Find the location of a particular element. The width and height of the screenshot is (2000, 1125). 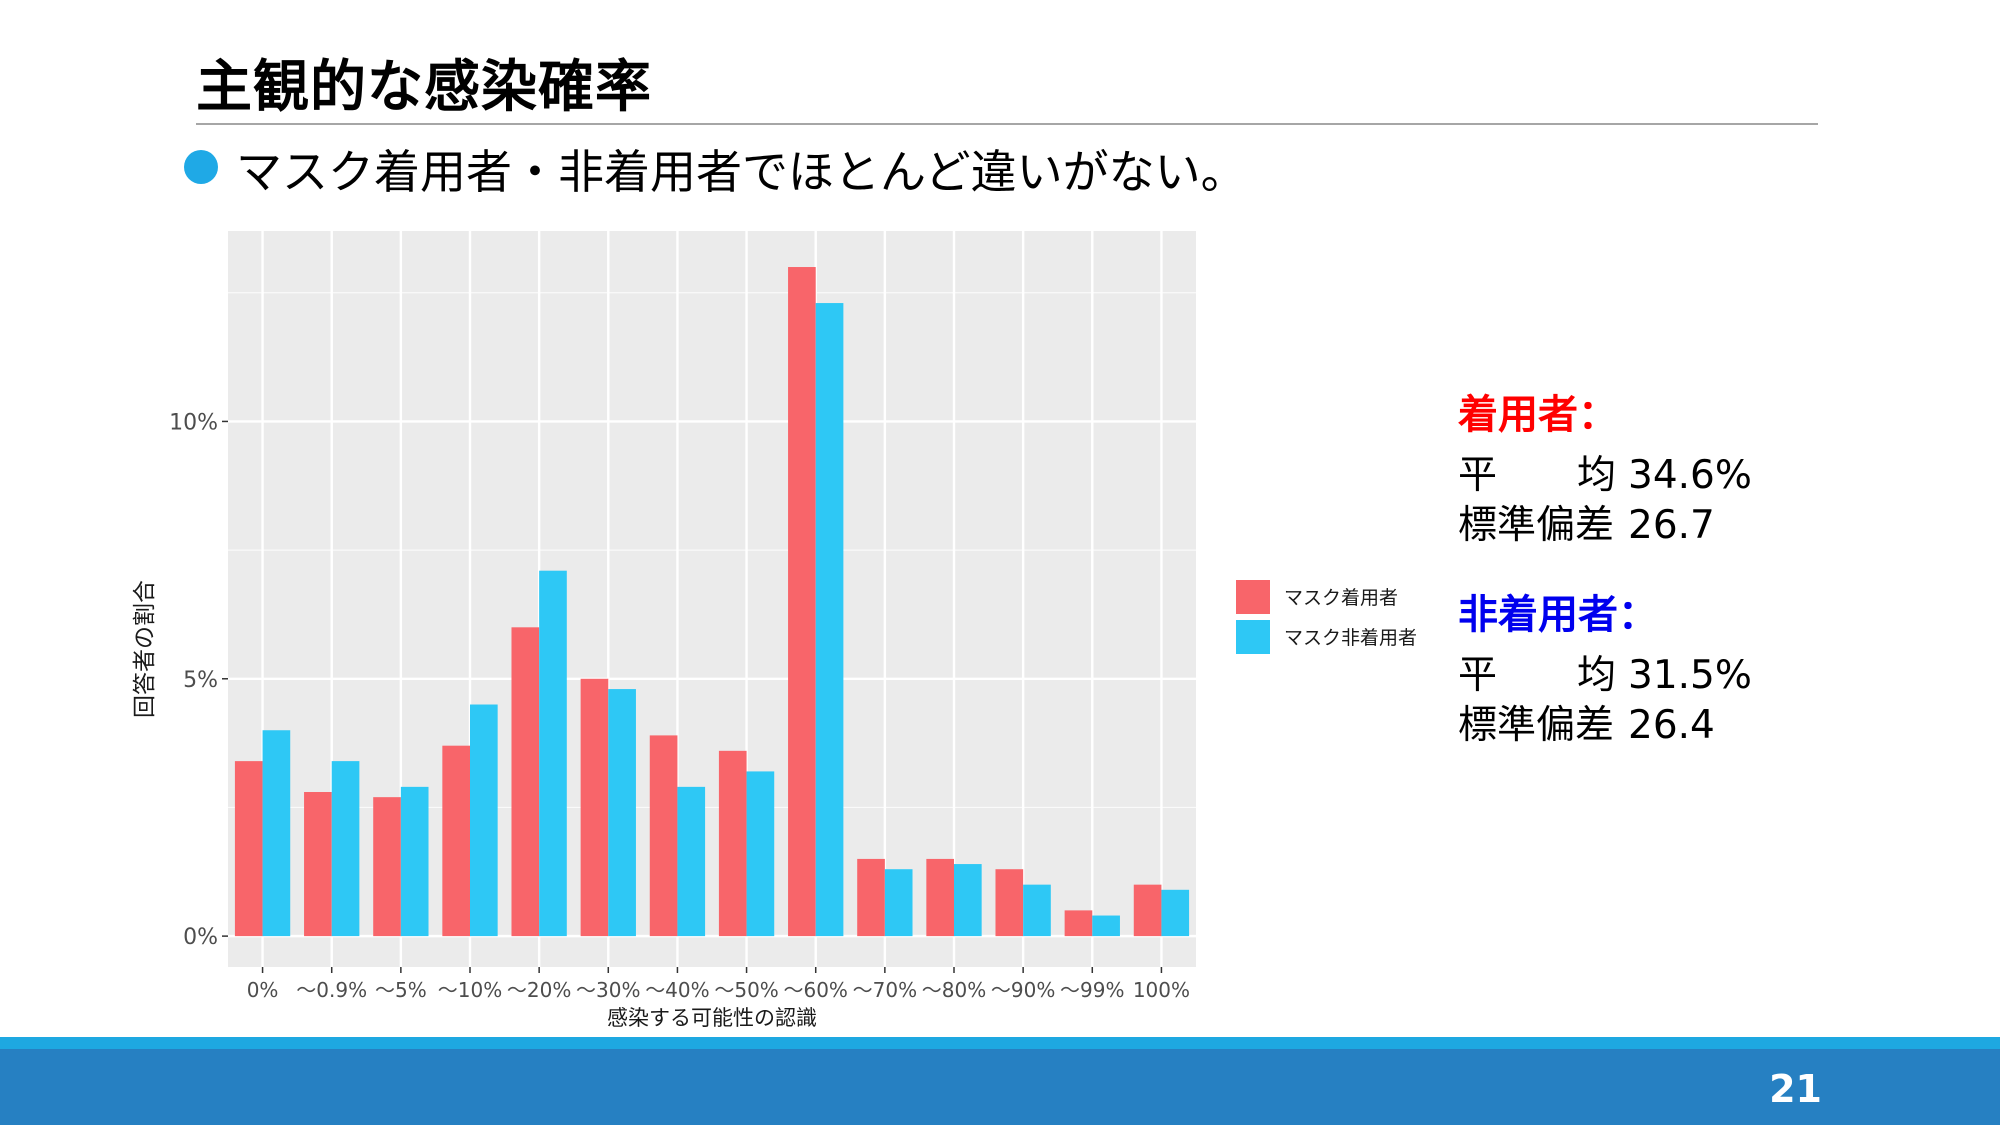

bullet-icon is located at coordinates (201, 167).